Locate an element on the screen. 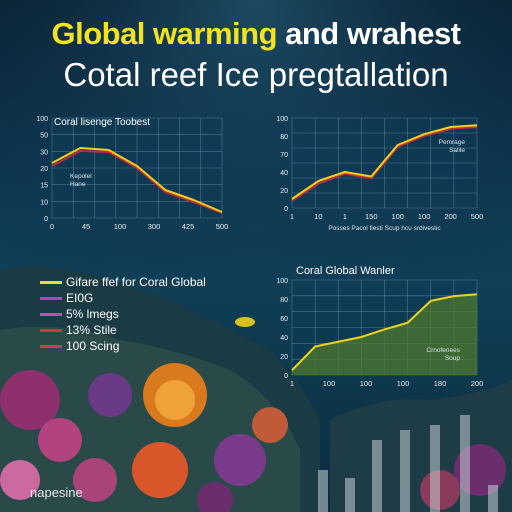  legend-label: Gifare ffef for Coral Global is located at coordinates (136, 282).